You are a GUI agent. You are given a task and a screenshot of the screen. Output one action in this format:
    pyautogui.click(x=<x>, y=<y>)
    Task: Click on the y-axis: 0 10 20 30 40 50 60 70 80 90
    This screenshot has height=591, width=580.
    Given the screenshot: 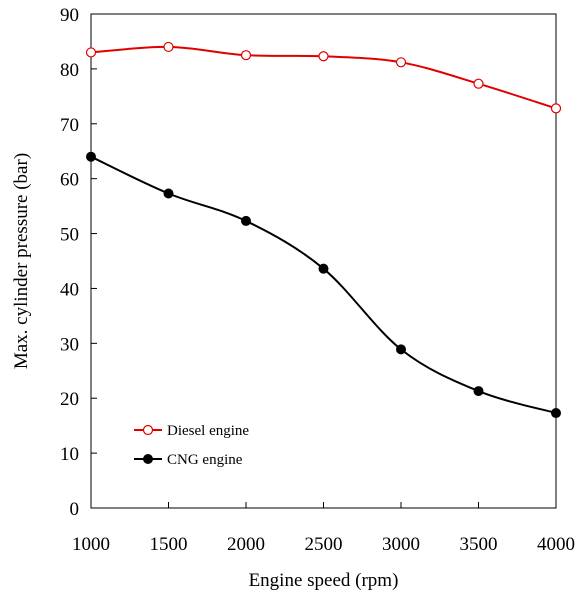 What is the action you would take?
    pyautogui.click(x=78, y=262)
    